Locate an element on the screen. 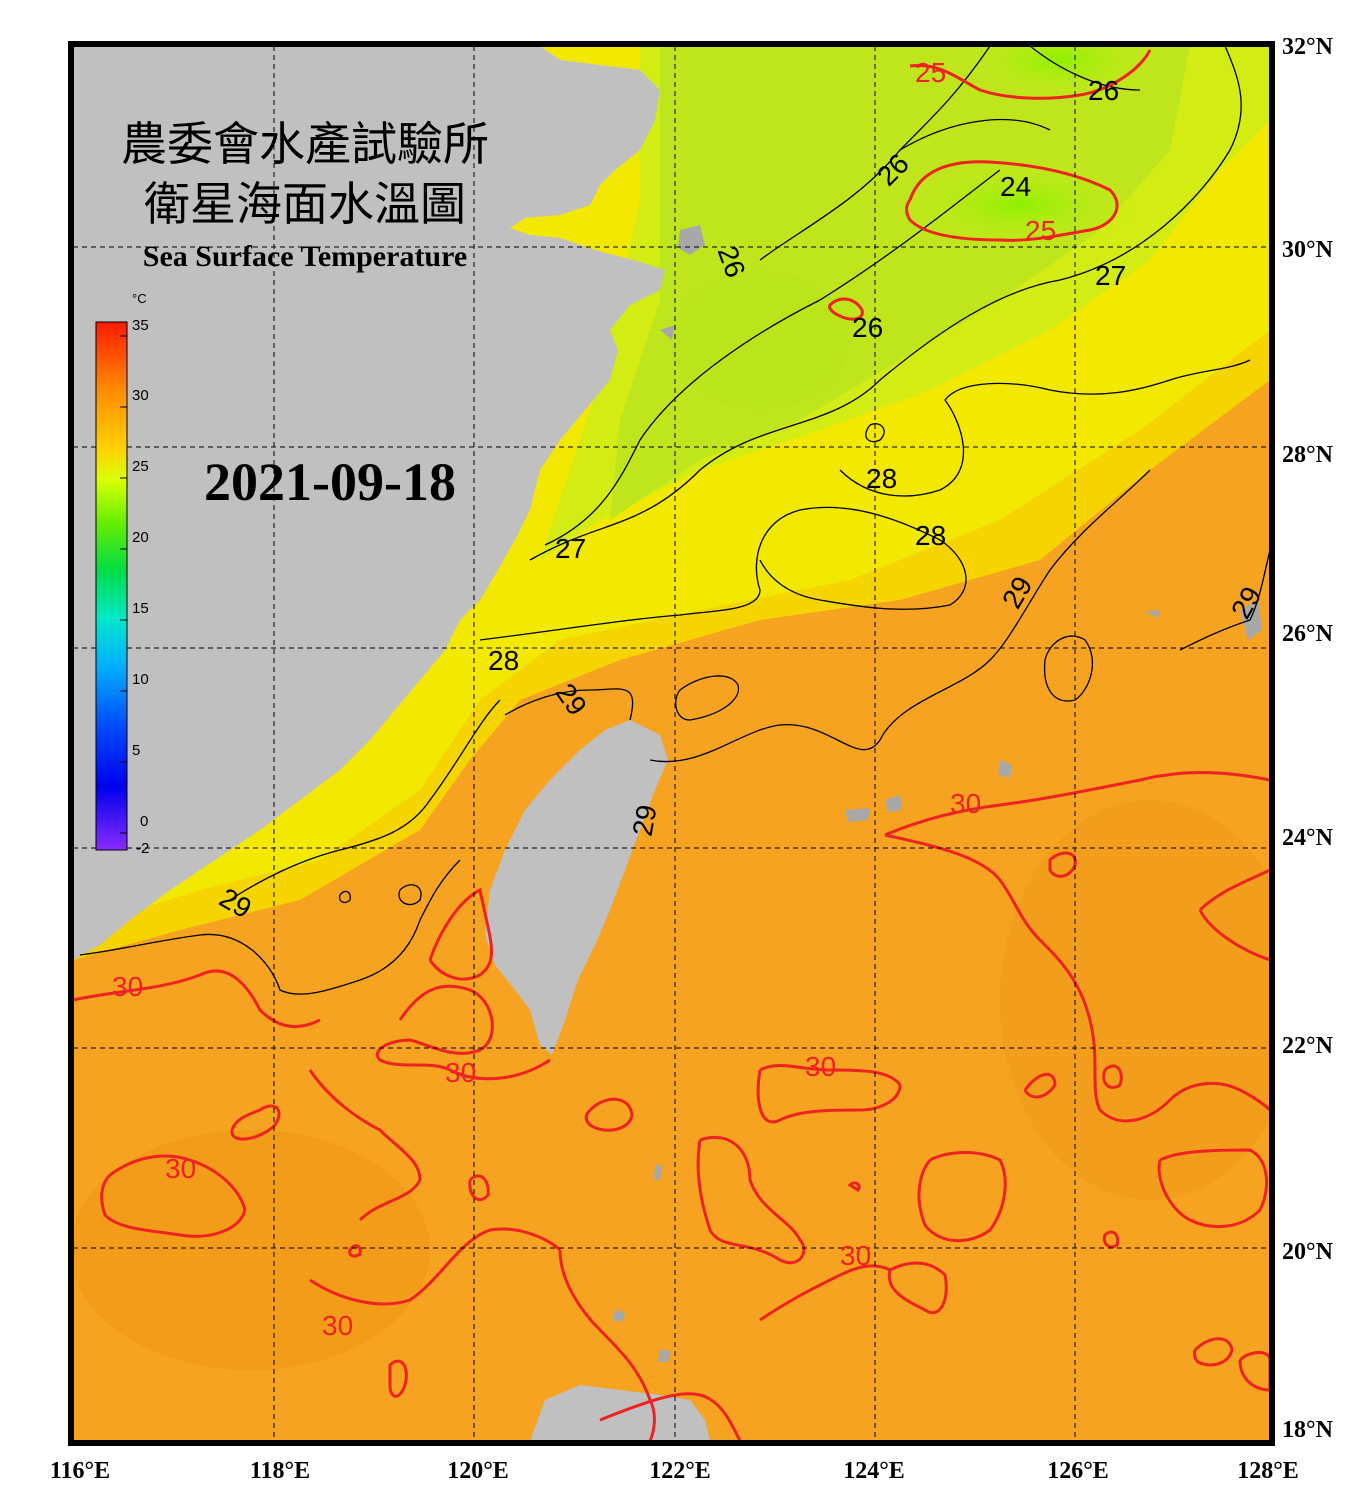 The image size is (1350, 1500). contour-label-28-west: 28 is located at coordinates (503, 660).